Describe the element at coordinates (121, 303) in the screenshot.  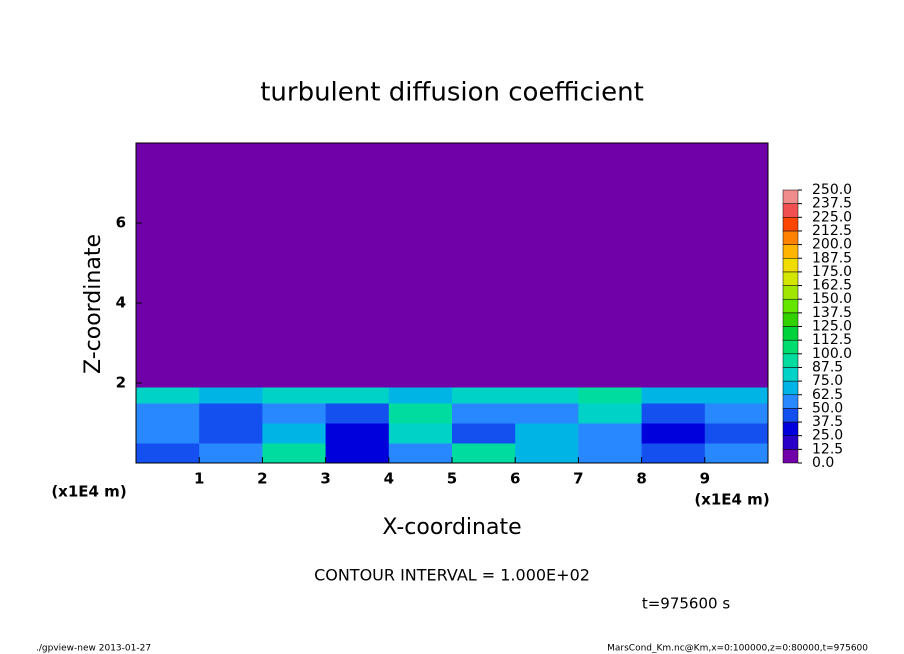
I see `y-tick-label: 4` at that location.